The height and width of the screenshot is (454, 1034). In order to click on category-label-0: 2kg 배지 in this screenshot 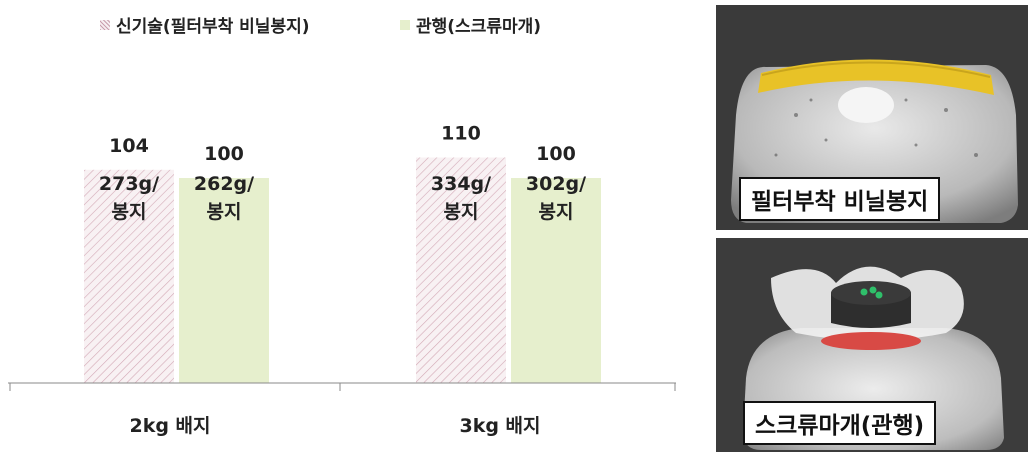, I will do `click(169, 426)`.